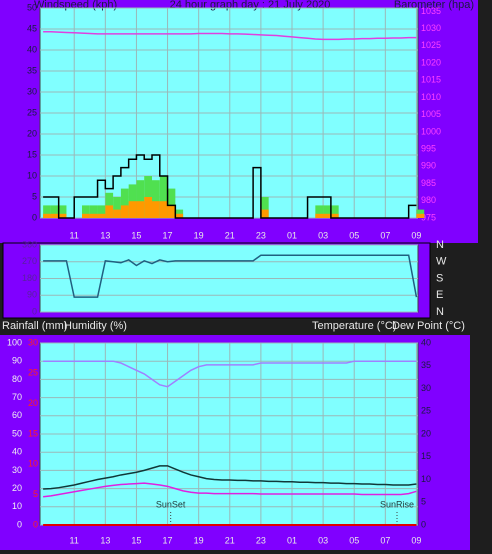  Describe the element at coordinates (426, 411) in the screenshot. I see `y2-tick-label: 25` at that location.